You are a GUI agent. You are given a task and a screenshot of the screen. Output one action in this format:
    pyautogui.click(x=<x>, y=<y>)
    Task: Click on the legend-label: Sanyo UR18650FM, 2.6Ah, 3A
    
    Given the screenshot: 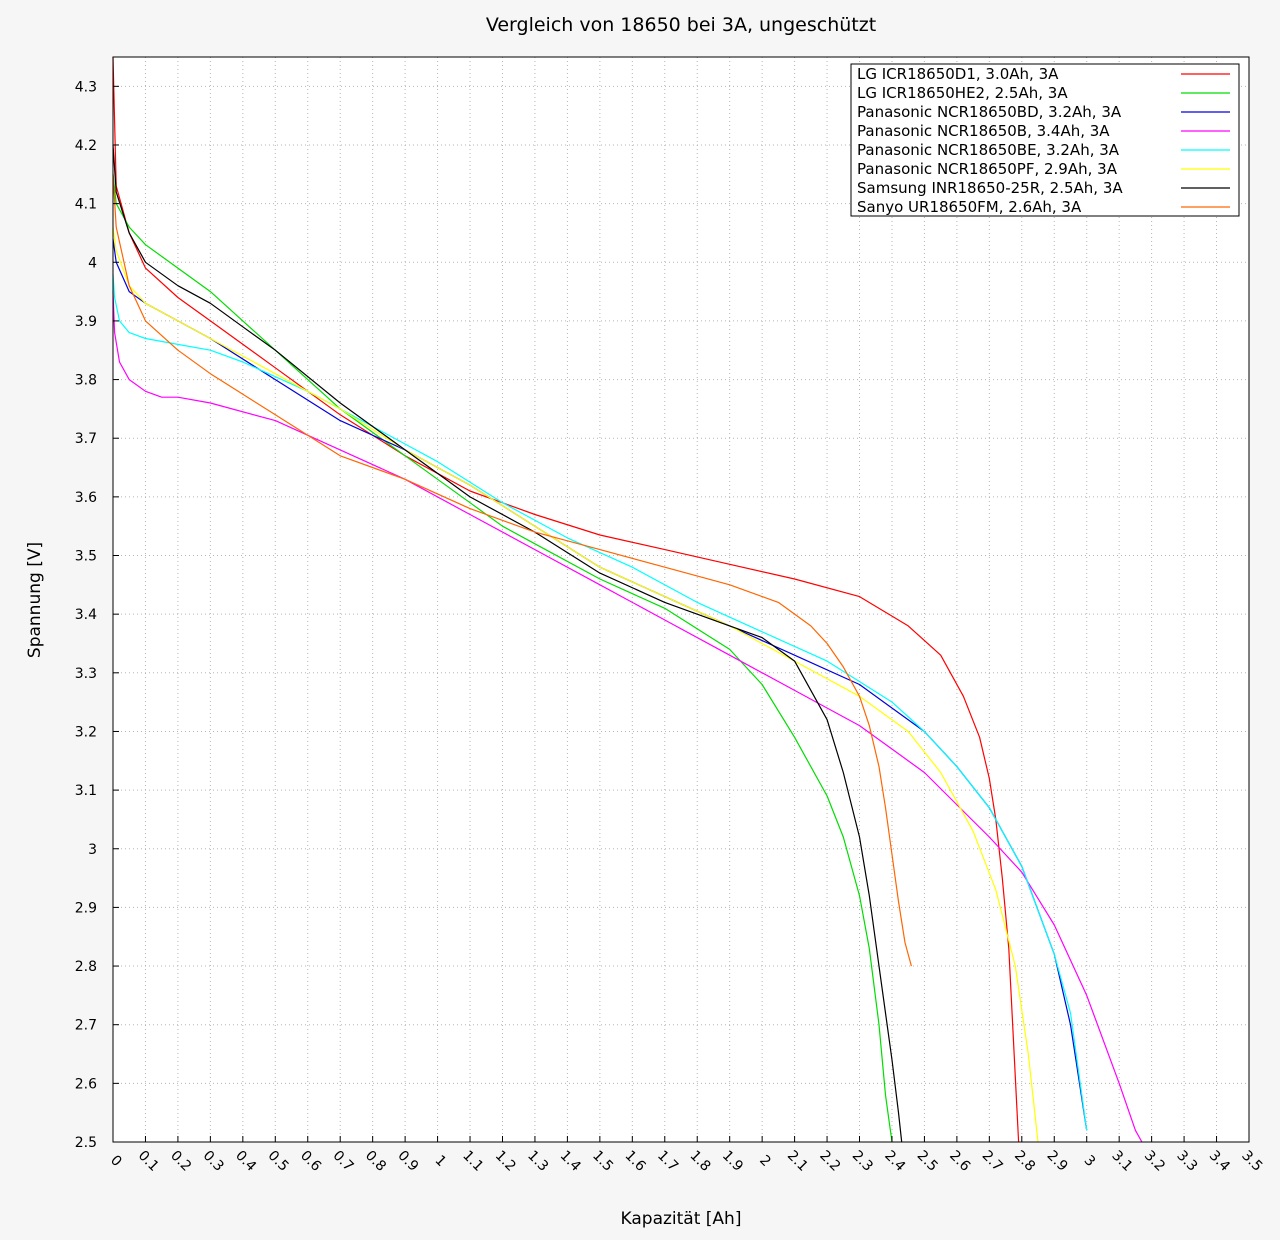 What is the action you would take?
    pyautogui.click(x=969, y=207)
    